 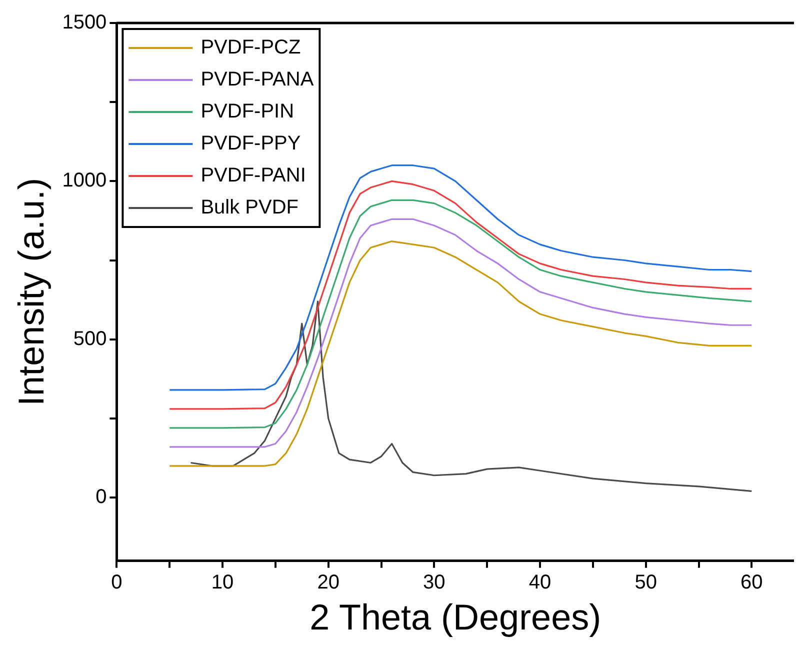 What do you see at coordinates (456, 617) in the screenshot?
I see `x-axis-title: 2 Theta (Degrees)` at bounding box center [456, 617].